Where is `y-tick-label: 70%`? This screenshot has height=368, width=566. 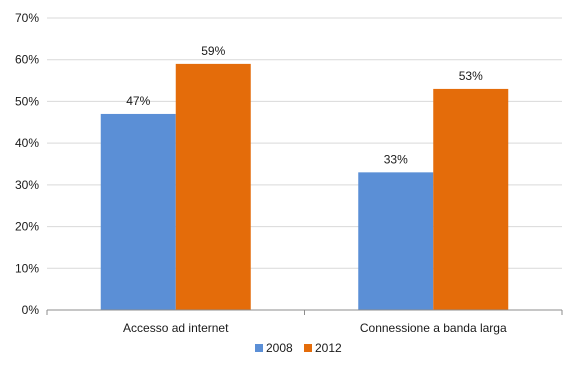
y-tick-label: 70% is located at coordinates (27, 18).